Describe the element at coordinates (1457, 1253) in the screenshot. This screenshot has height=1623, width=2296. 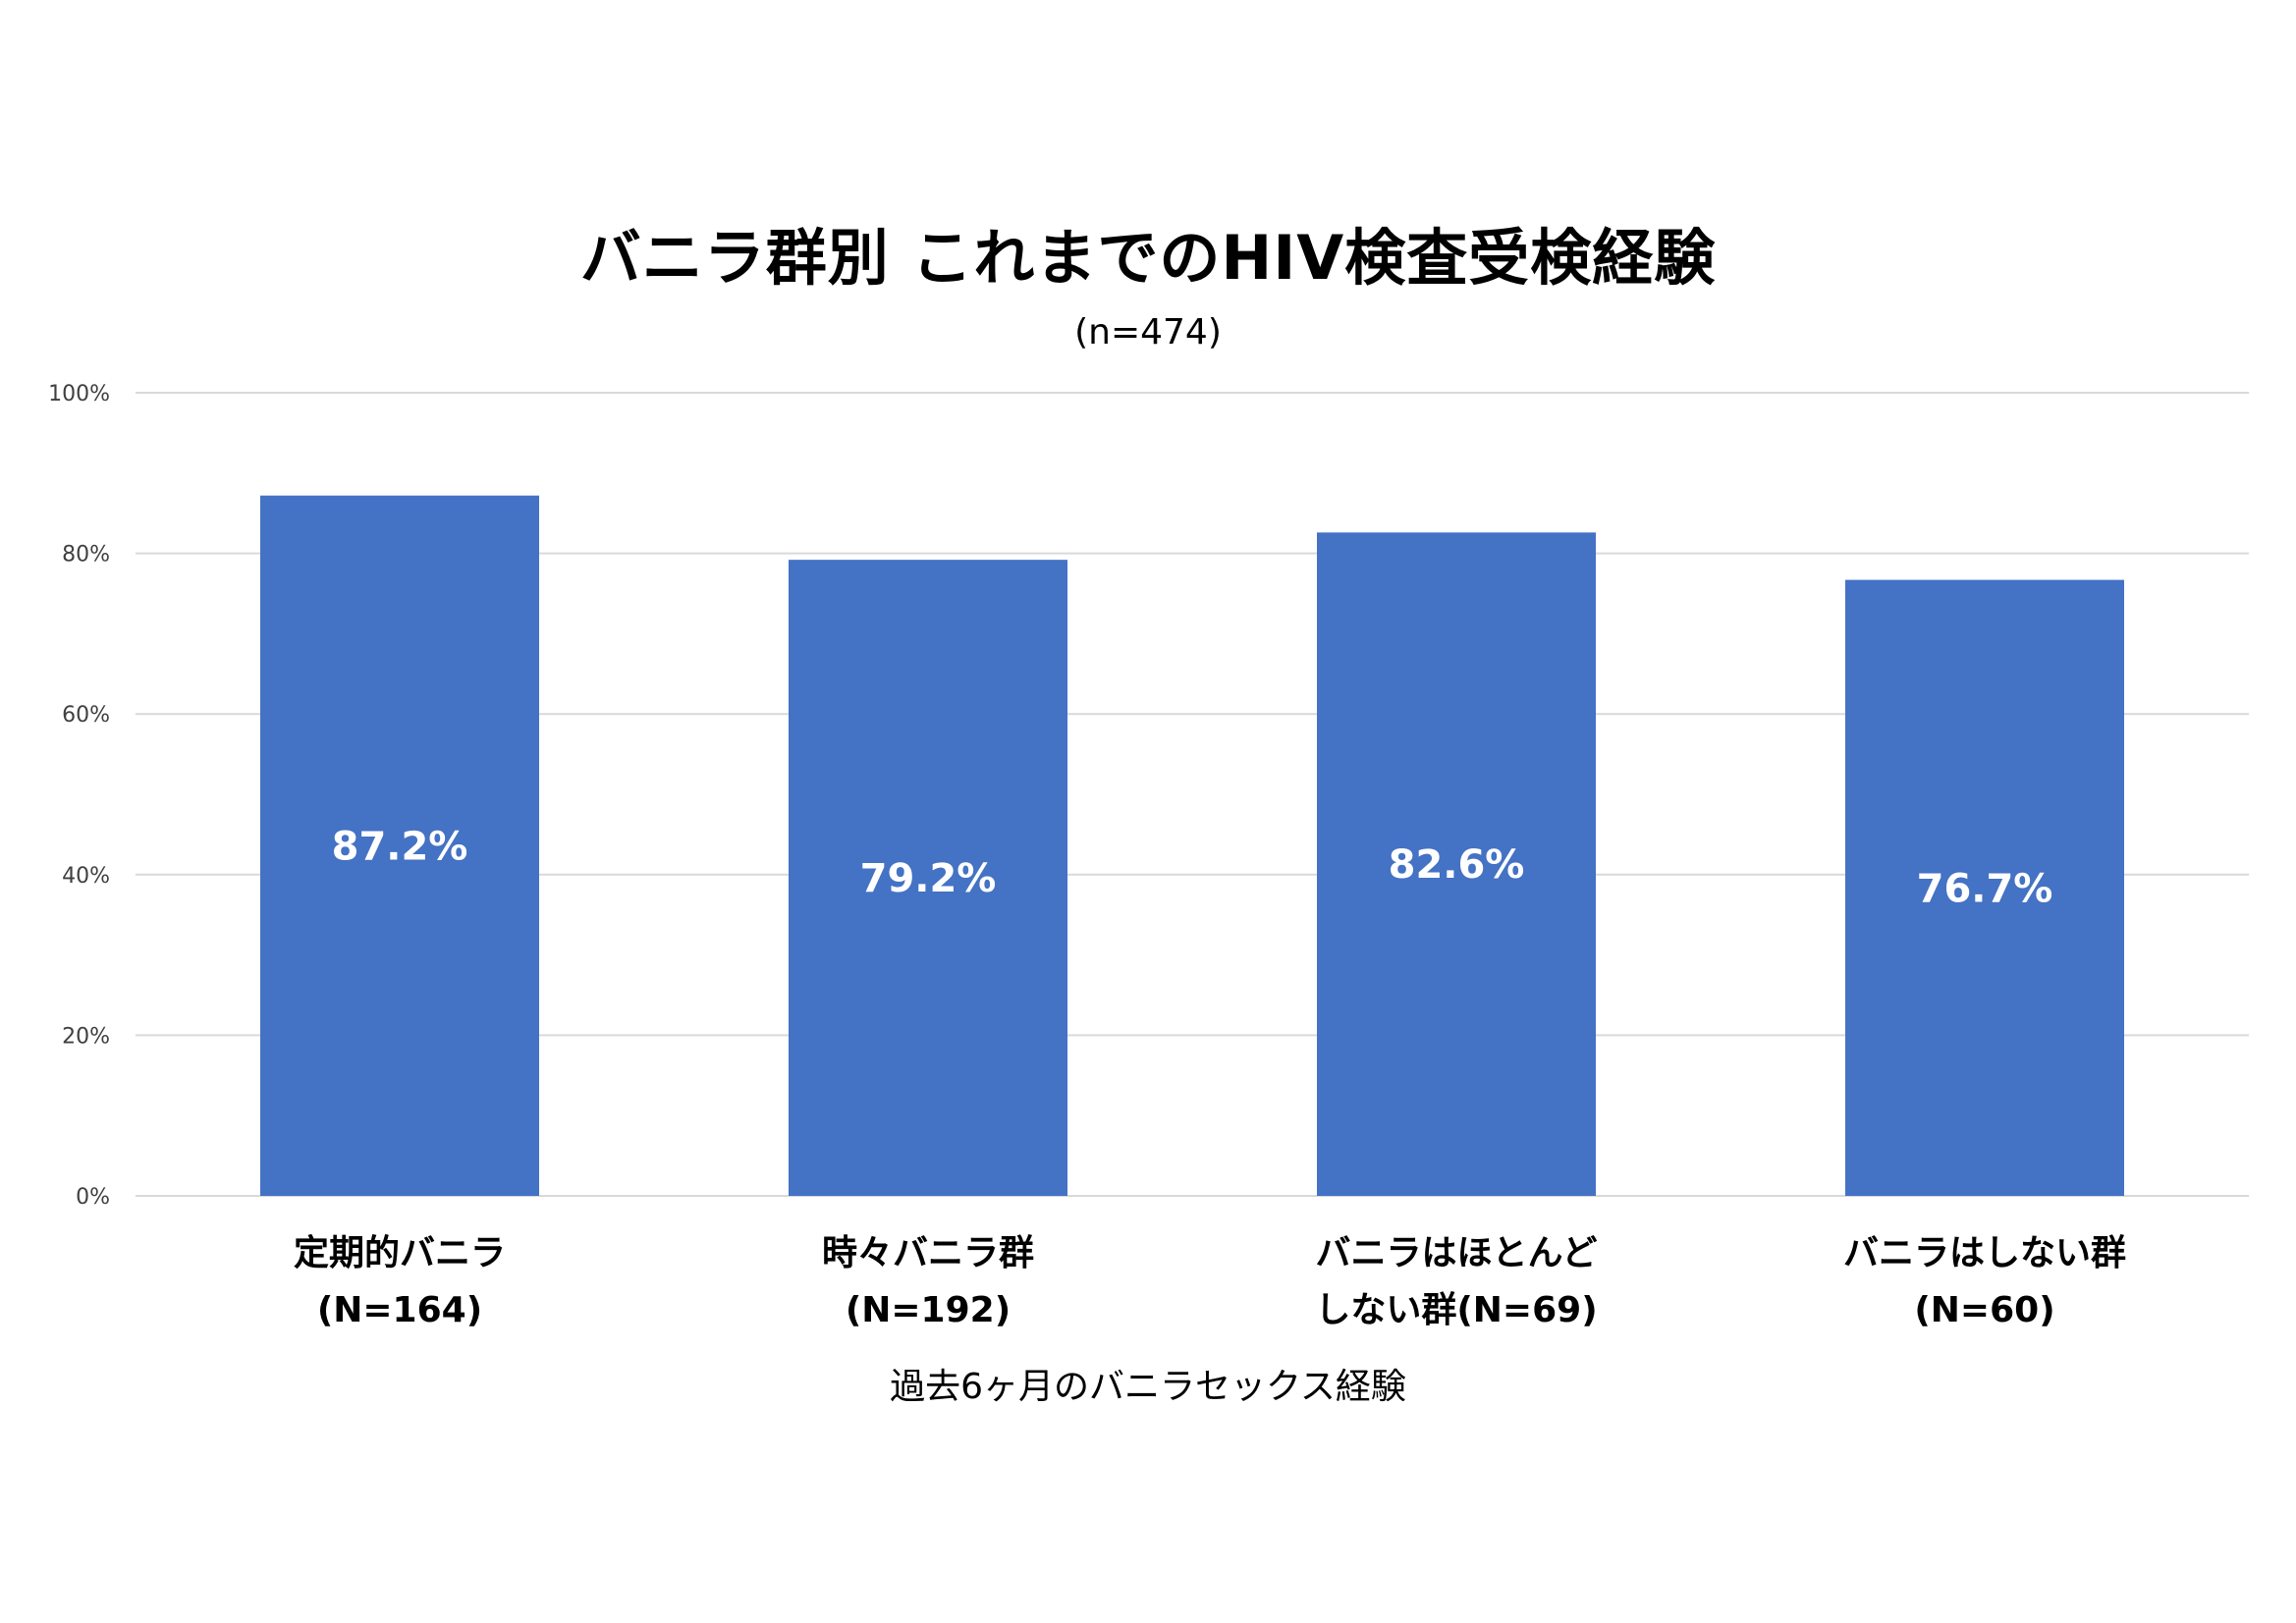
I see `x-tick-label: バニラはほとんど` at that location.